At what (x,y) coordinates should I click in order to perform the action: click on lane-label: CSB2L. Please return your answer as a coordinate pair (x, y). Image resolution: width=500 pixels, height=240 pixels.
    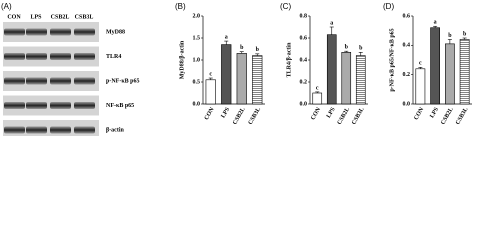
    Looking at the image, I should click on (60, 17).